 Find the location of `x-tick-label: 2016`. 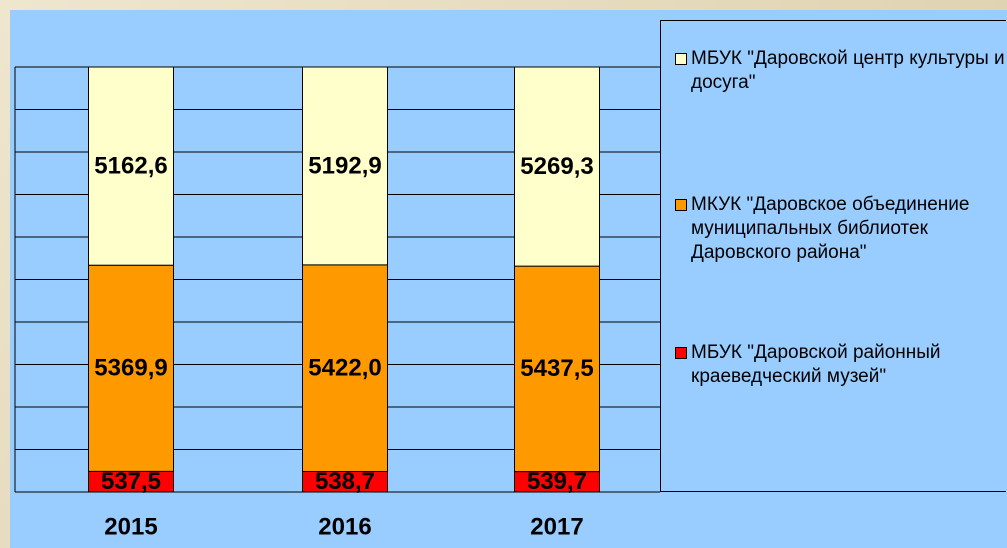

x-tick-label: 2016 is located at coordinates (344, 526).